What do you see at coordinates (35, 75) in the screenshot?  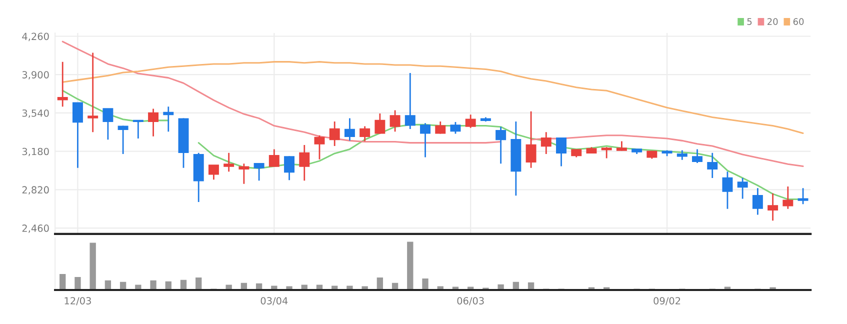 I see `y-tick-label: 3,900` at bounding box center [35, 75].